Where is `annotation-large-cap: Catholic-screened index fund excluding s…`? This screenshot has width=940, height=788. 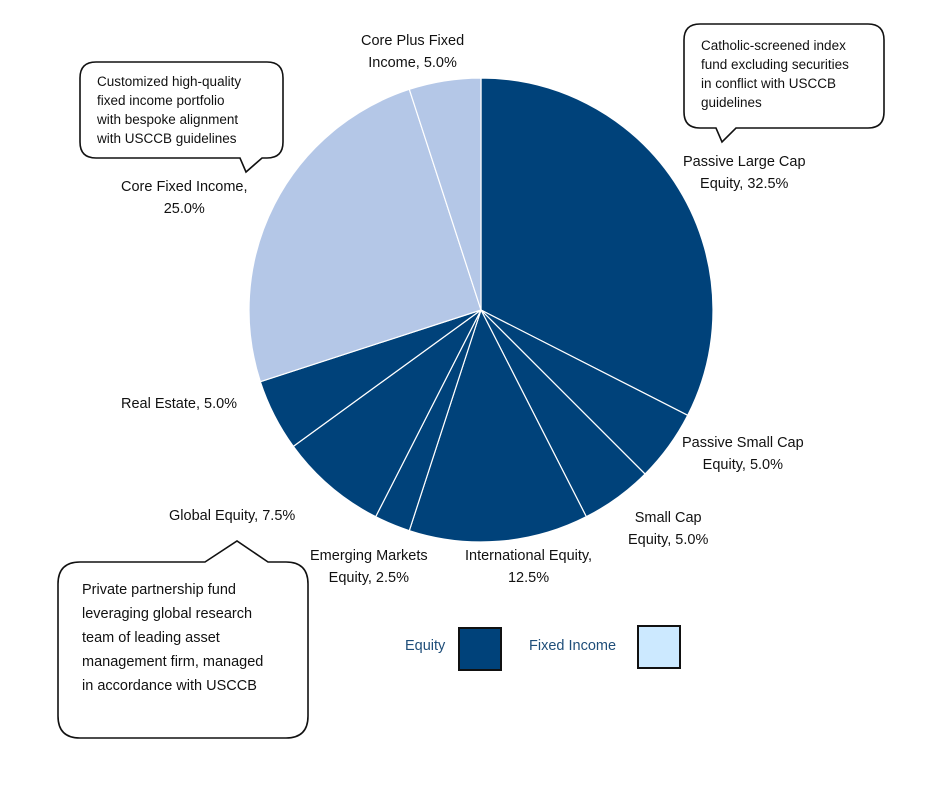
annotation-large-cap: Catholic-screened index fund excluding s… is located at coordinates (775, 74).